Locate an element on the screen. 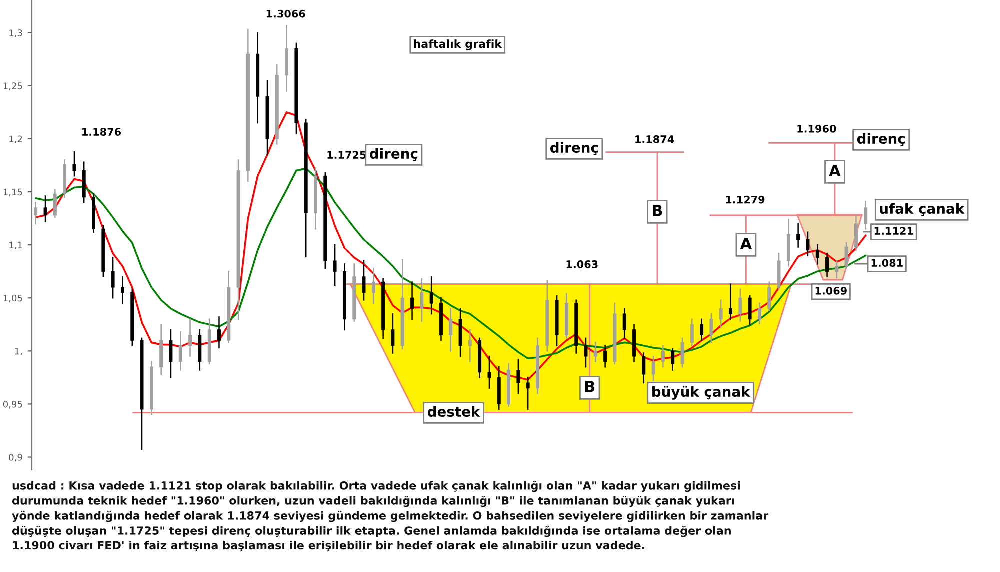 This screenshot has height=572, width=1000. y-tick-label: 1, is located at coordinates (18, 352).